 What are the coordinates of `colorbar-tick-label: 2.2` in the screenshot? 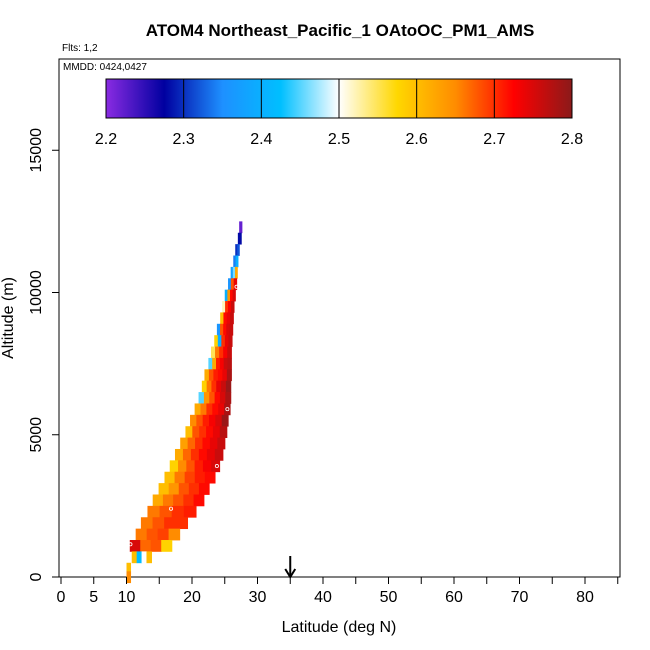 It's located at (106, 139).